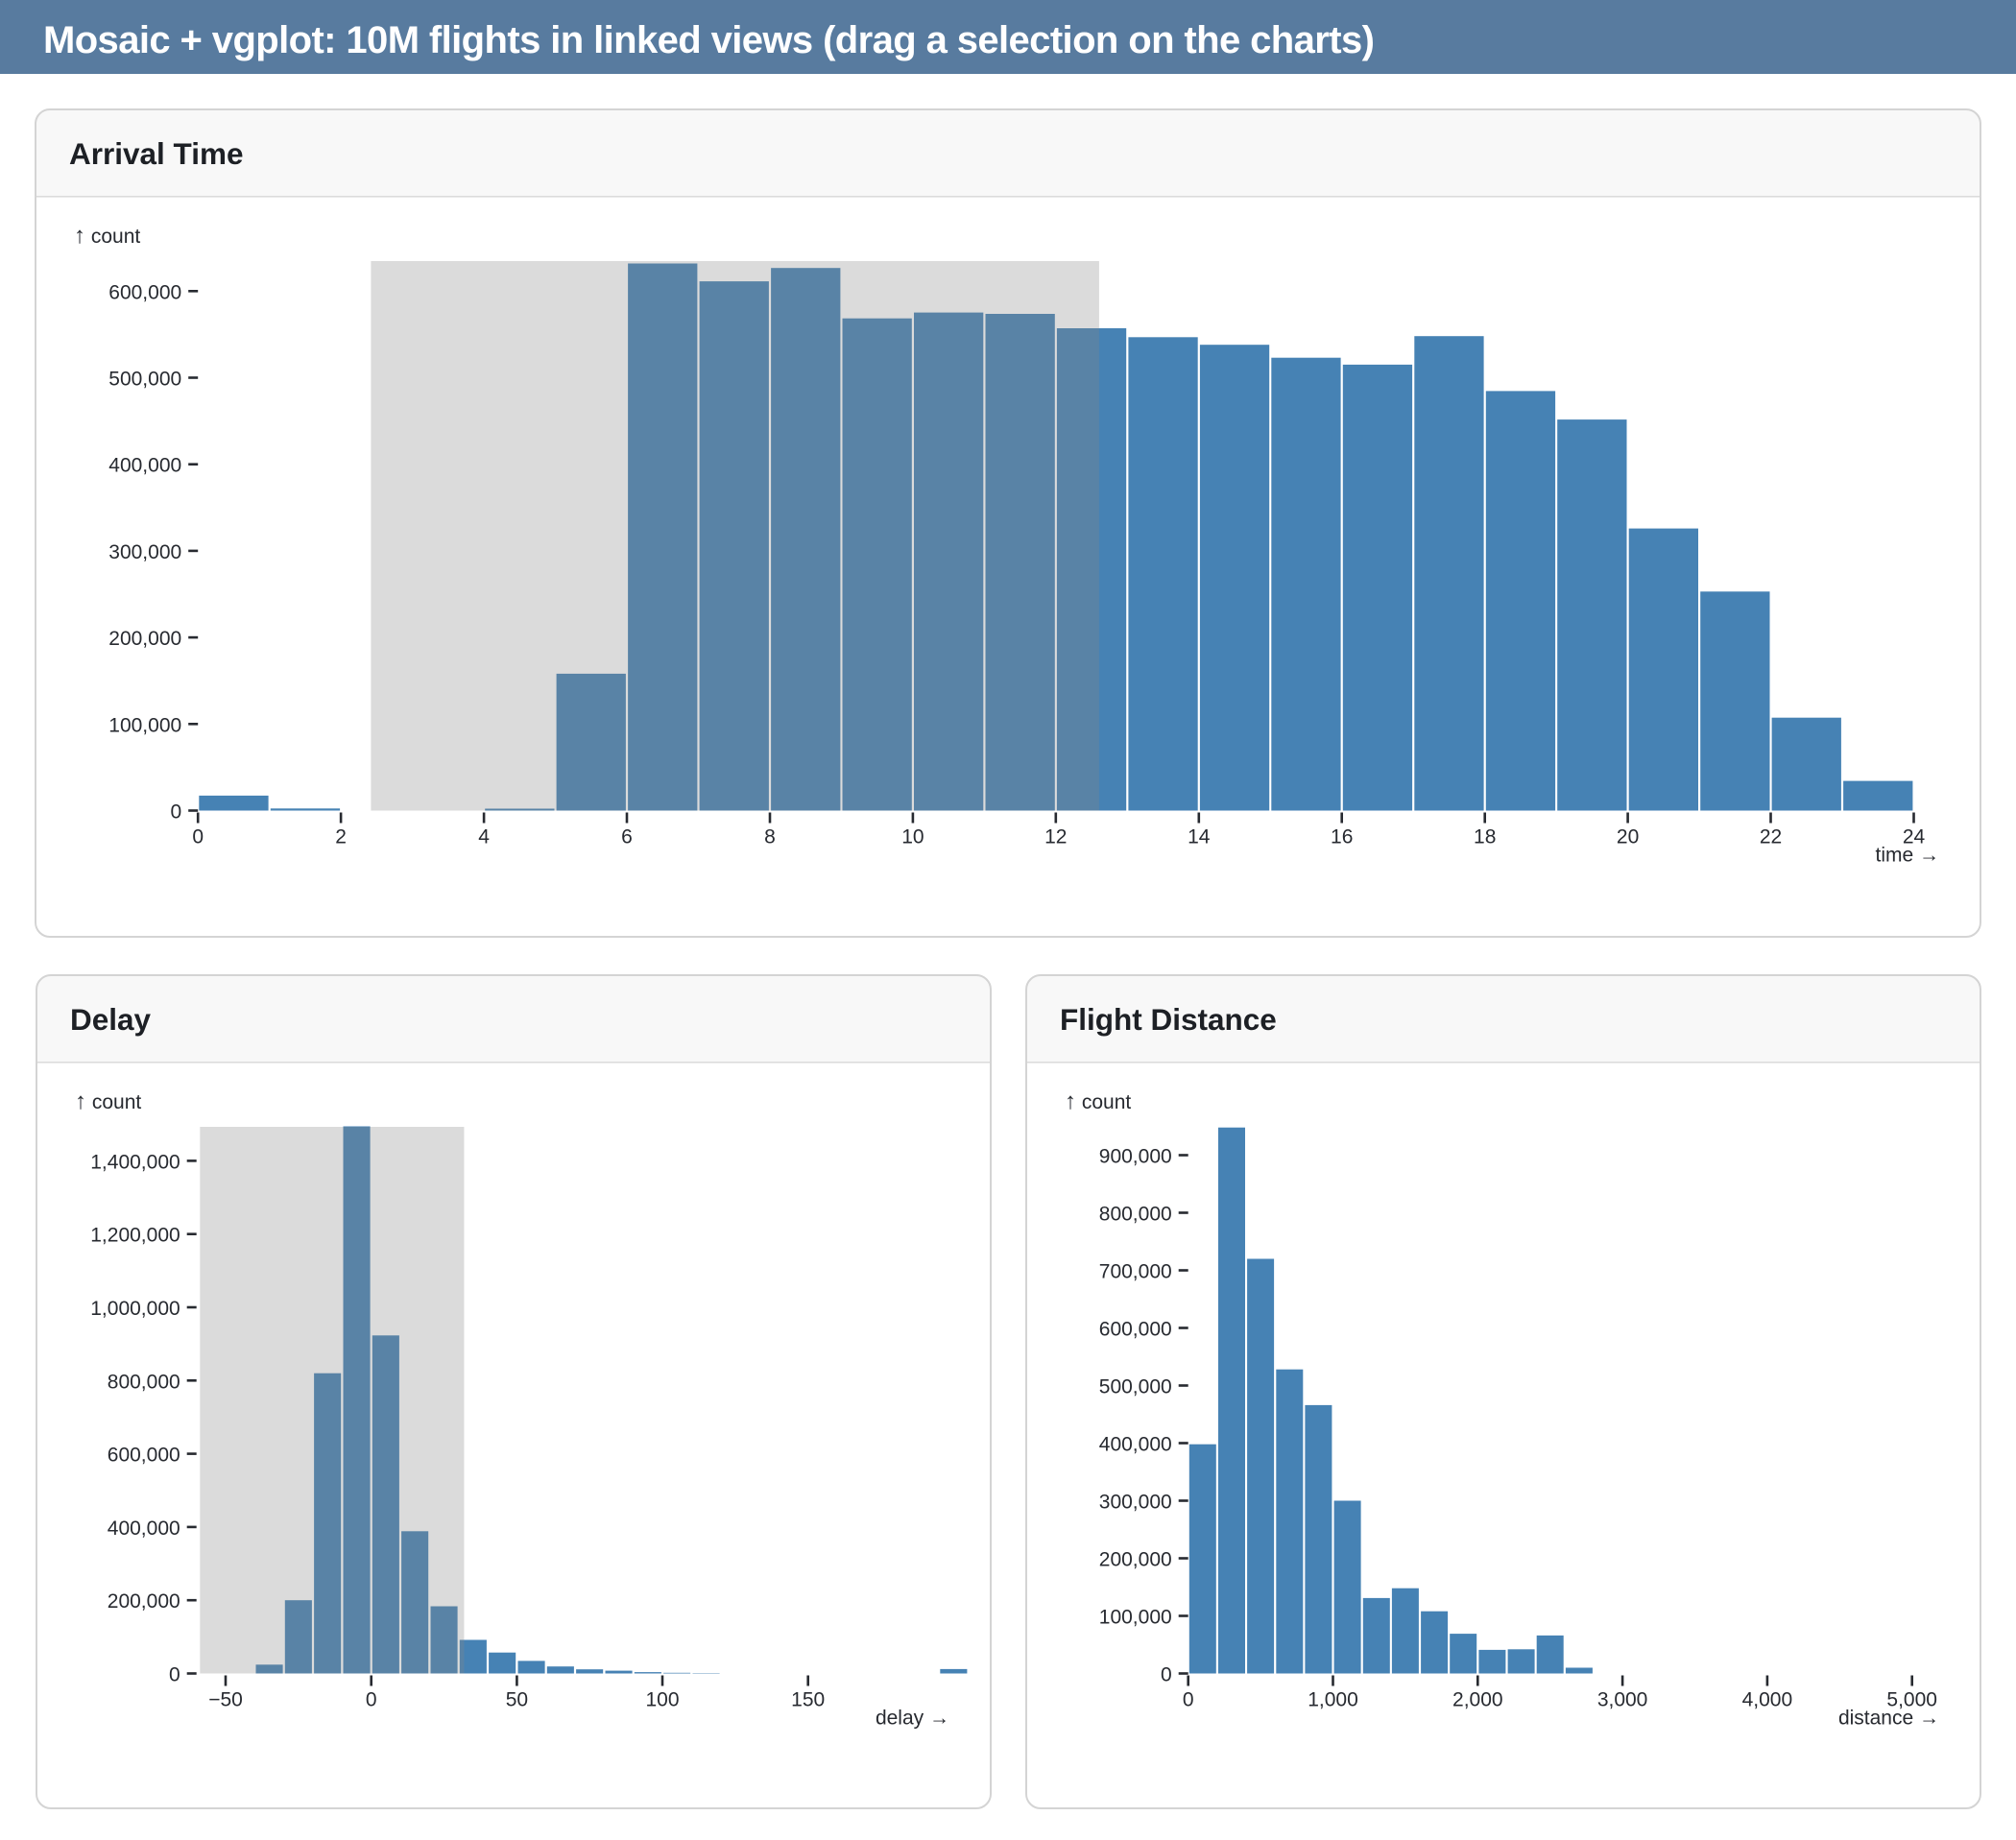  Describe the element at coordinates (156, 153) in the screenshot. I see `svg-text: Arrival Time` at that location.